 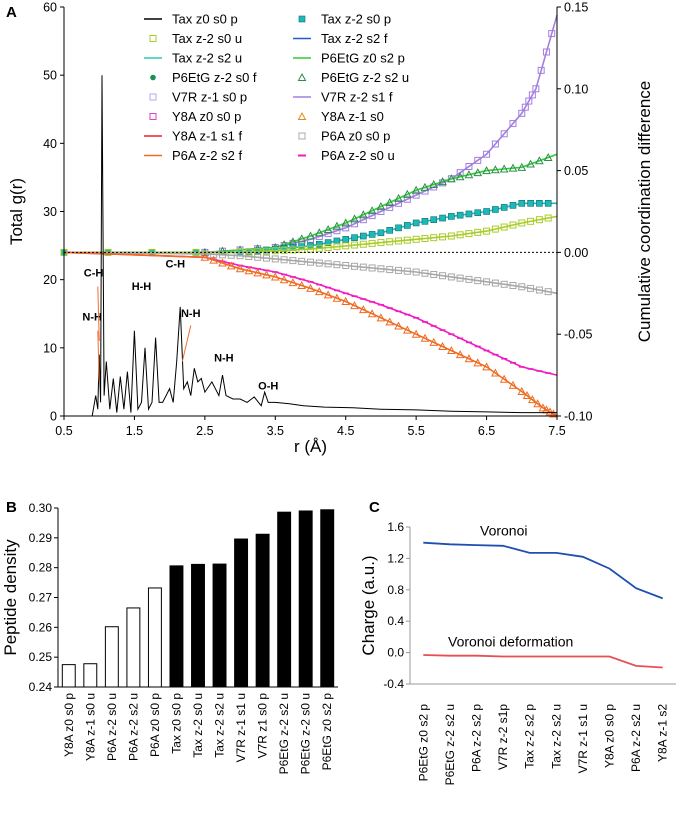 What do you see at coordinates (357, 97) in the screenshot?
I see `legend-label: V7R z-2 s1 f` at bounding box center [357, 97].